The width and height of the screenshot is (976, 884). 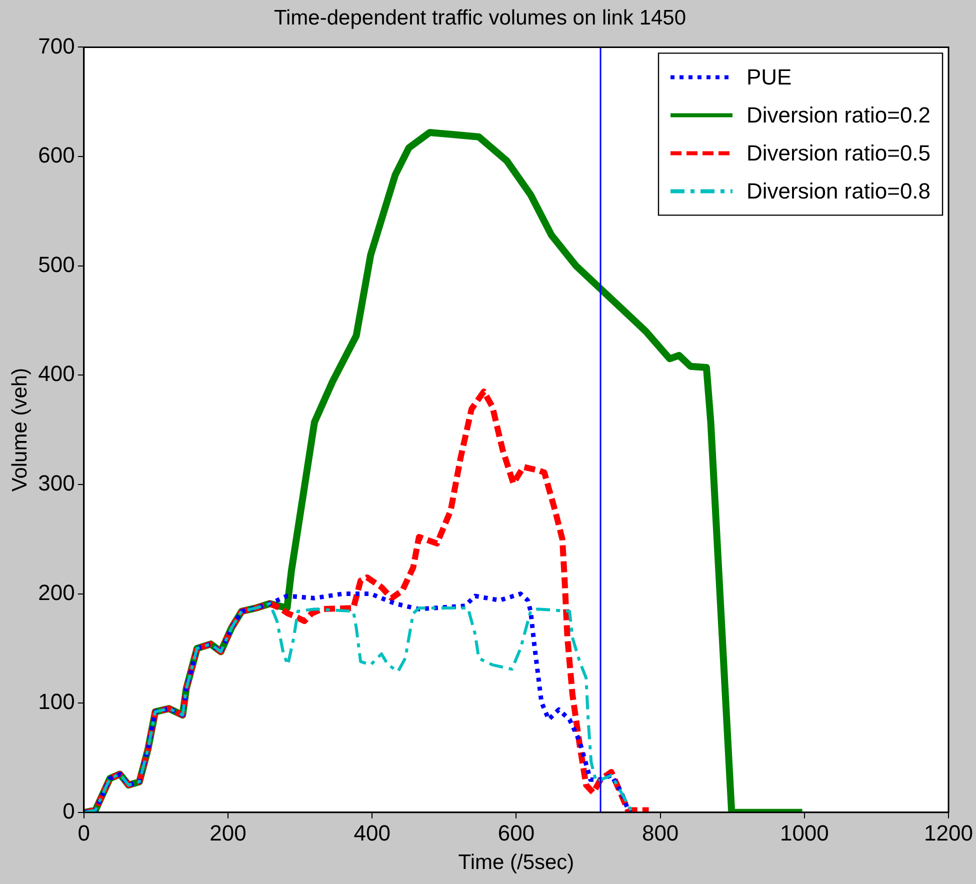 What do you see at coordinates (56, 264) in the screenshot?
I see `y-tick-label: 500` at bounding box center [56, 264].